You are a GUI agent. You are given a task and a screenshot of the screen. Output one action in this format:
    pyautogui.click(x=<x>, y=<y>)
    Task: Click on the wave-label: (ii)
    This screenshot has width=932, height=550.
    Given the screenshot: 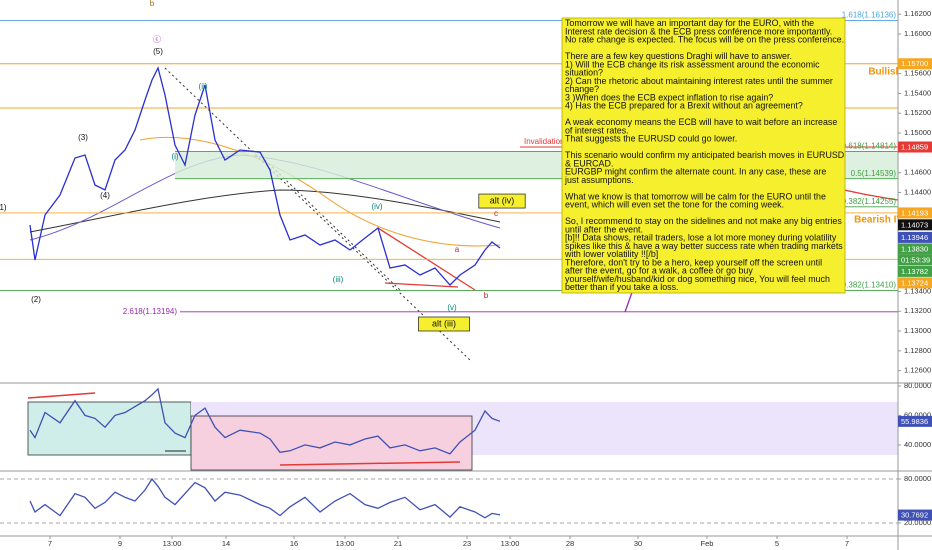 What is the action you would take?
    pyautogui.click(x=203, y=86)
    